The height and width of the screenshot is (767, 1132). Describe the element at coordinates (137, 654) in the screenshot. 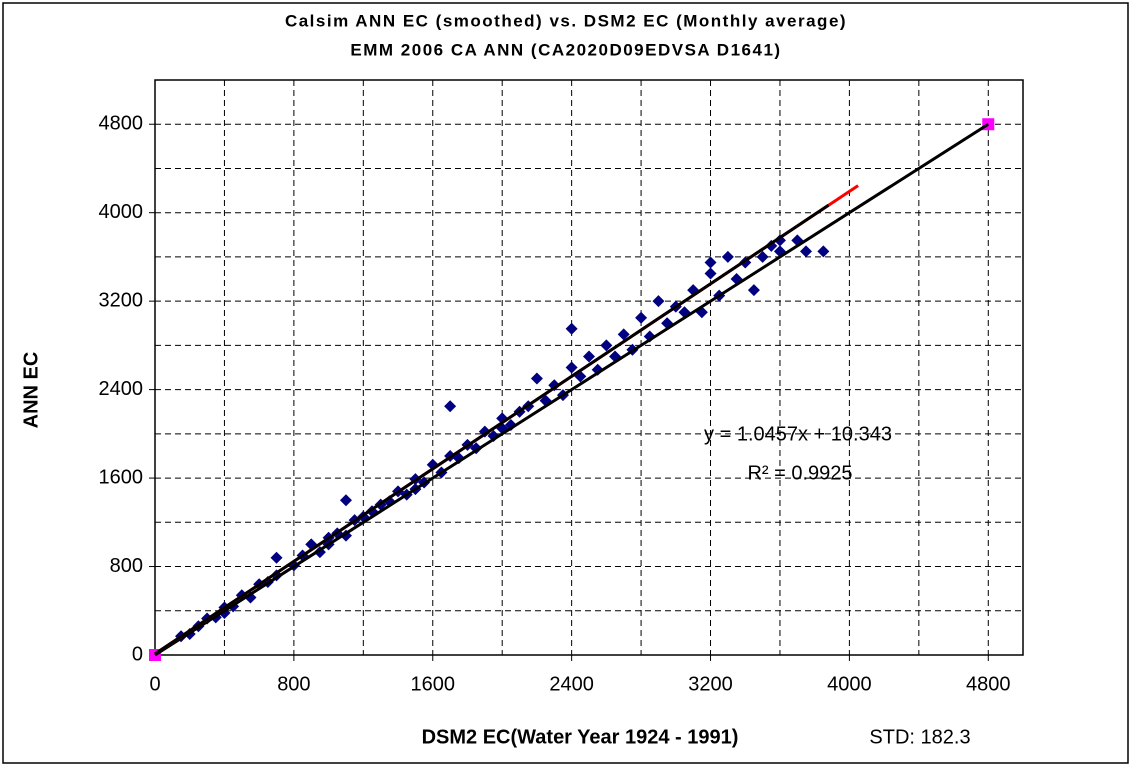

I see `y-tick-label: 0` at that location.